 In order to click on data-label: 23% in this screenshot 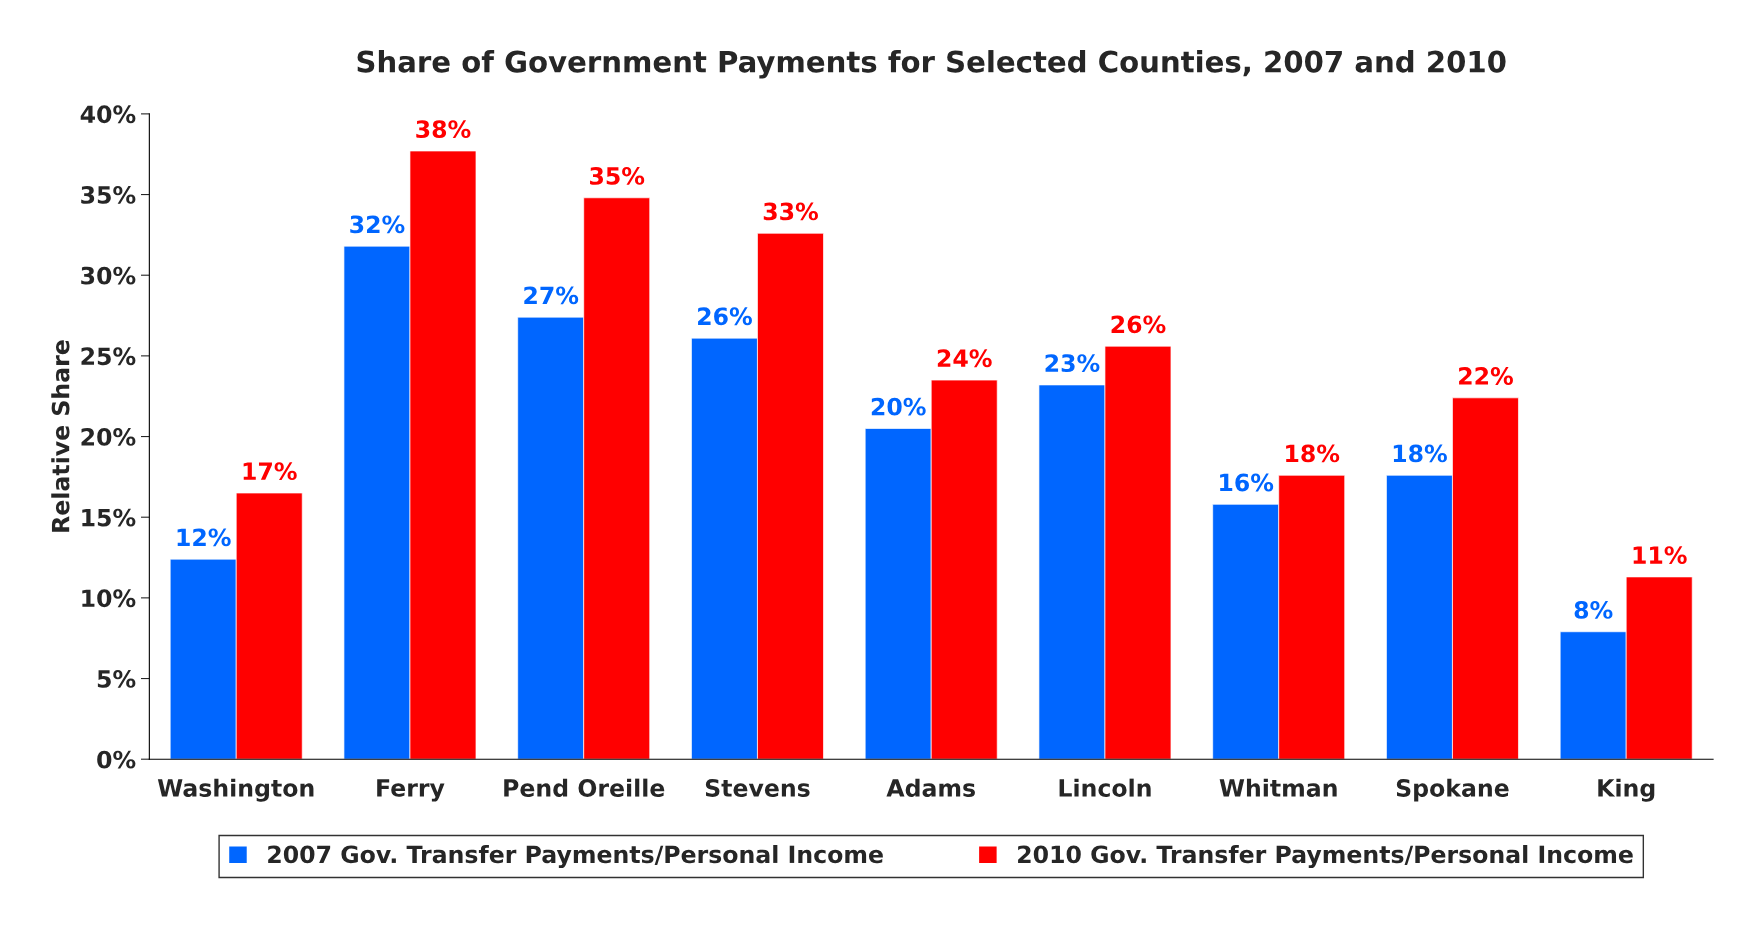, I will do `click(1072, 363)`.